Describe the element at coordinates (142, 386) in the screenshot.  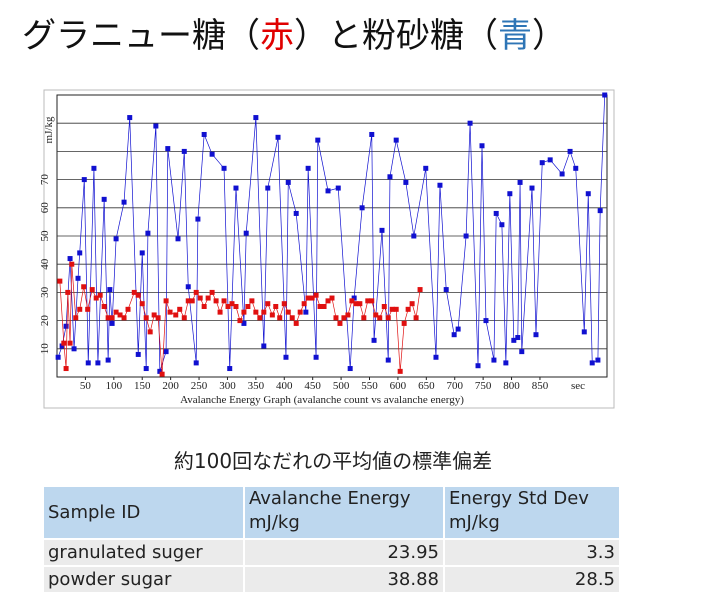
I see `x-tick-label: 150` at that location.